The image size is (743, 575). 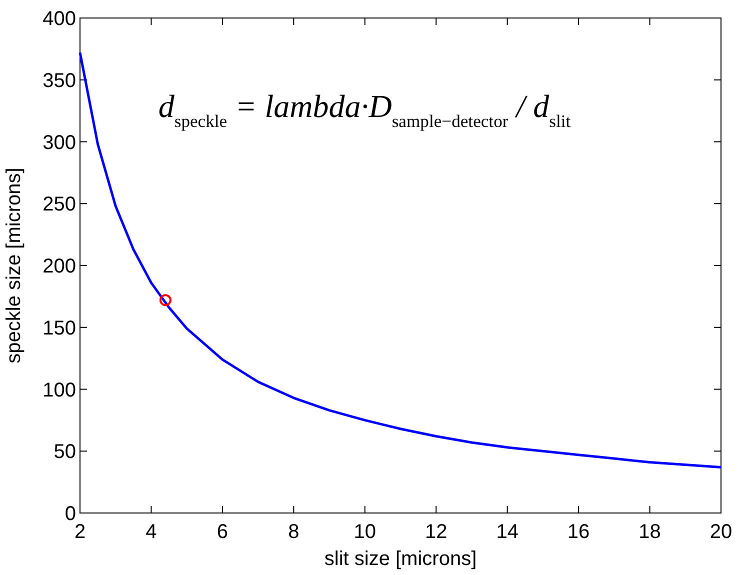 What do you see at coordinates (507, 532) in the screenshot?
I see `x-tick-label: 14` at bounding box center [507, 532].